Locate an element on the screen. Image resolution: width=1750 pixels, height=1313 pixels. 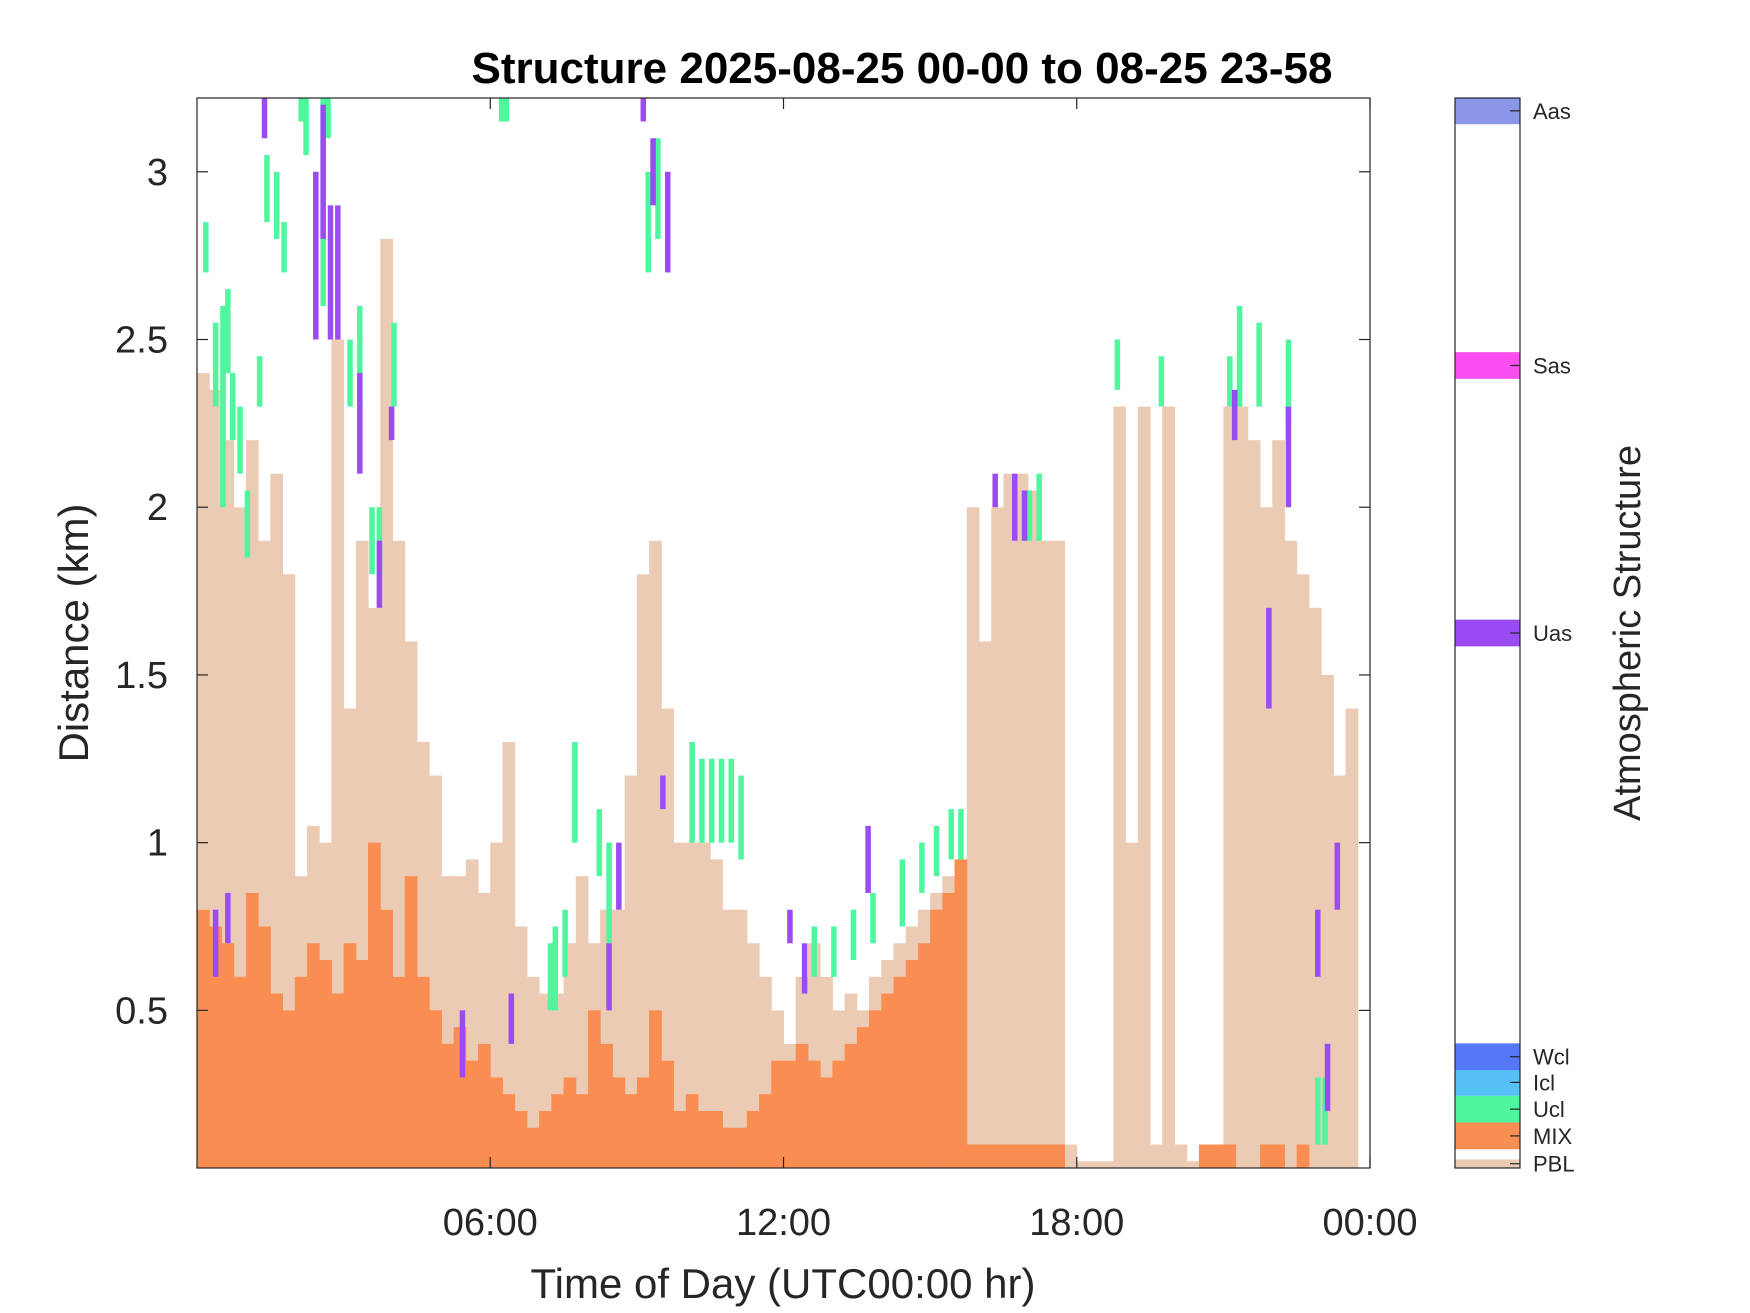
y-axis-label: Distance (km) is located at coordinates (73, 632).